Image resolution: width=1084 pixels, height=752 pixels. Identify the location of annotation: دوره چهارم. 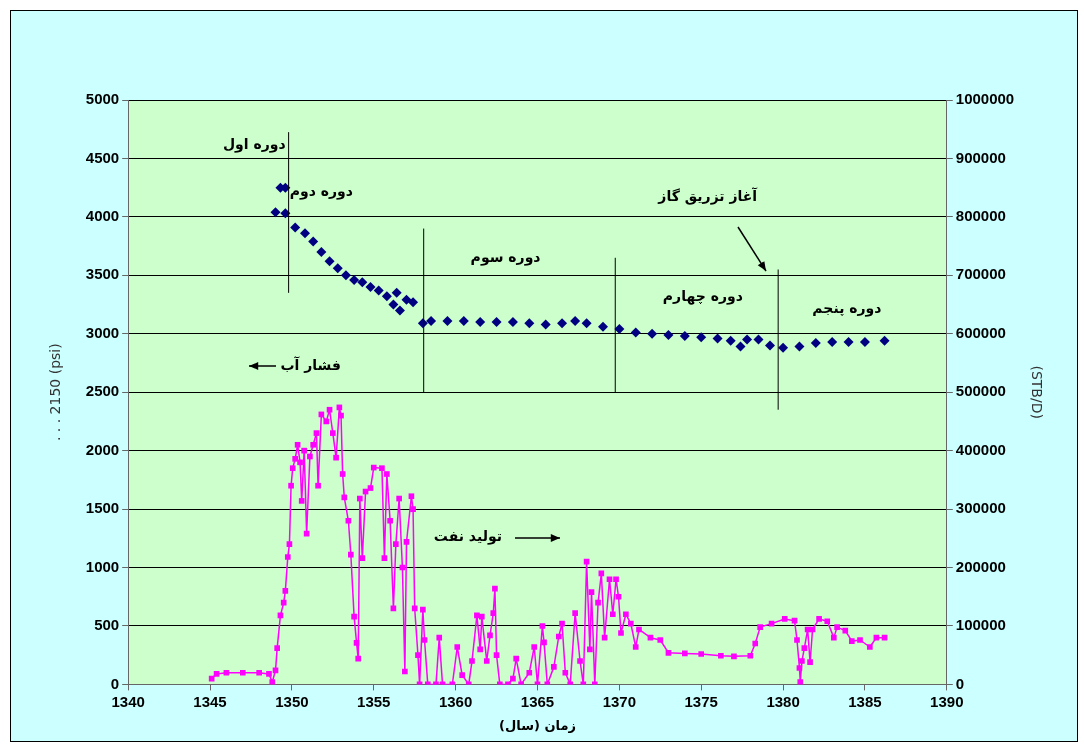
(702, 297).